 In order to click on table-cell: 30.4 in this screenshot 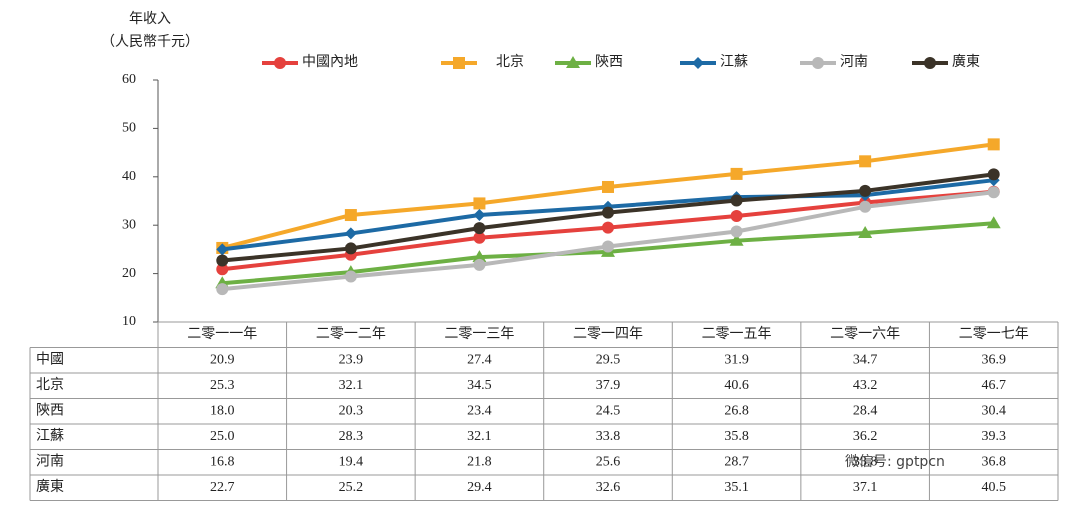, I will do `click(993, 410)`.